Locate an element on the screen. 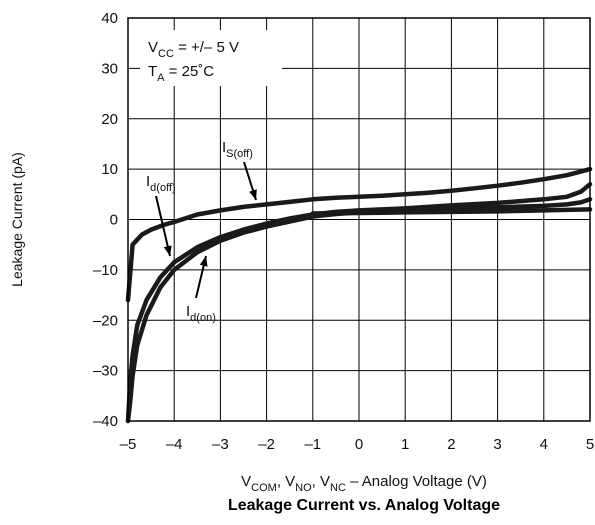 The height and width of the screenshot is (525, 595). conditions-box is located at coordinates (211, 58).